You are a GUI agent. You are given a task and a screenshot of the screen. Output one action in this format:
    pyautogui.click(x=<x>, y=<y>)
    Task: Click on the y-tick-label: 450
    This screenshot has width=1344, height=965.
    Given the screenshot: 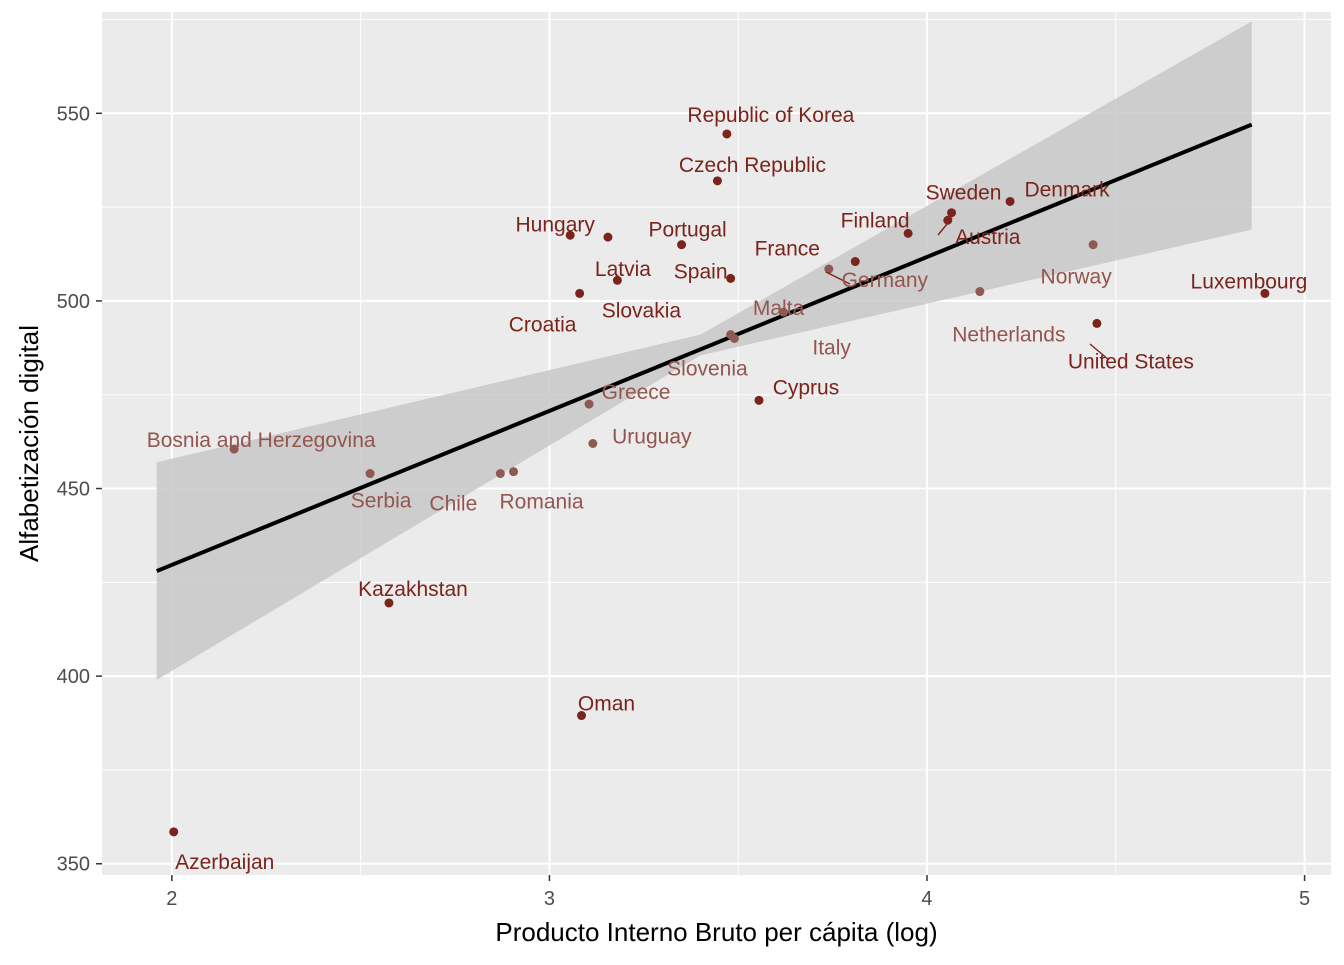 What is the action you would take?
    pyautogui.click(x=73, y=490)
    